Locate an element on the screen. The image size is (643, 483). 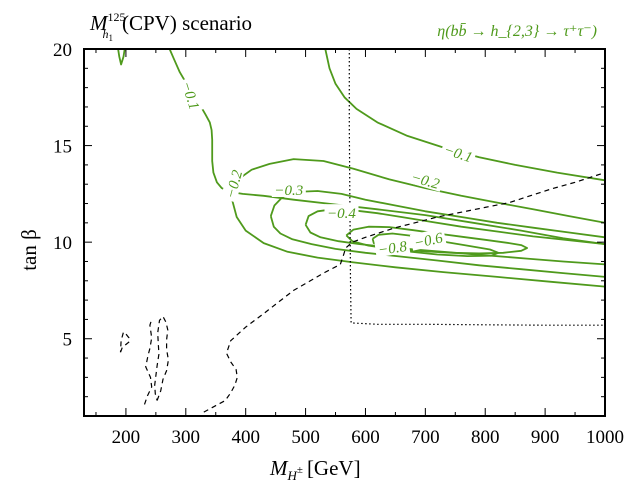
x-axis: 200 300 400 500 600 700 800 900 1000 is located at coordinates (368, 437).